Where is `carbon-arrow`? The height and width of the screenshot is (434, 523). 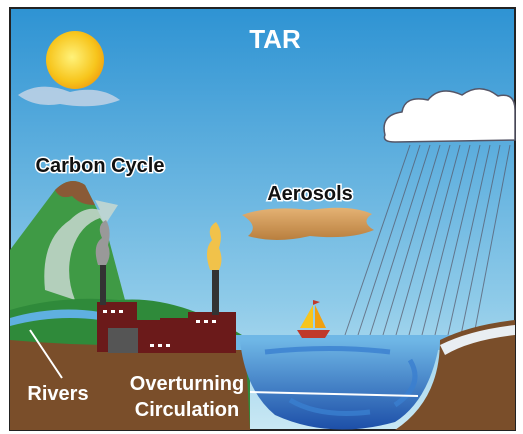 carbon-arrow is located at coordinates (81, 250).